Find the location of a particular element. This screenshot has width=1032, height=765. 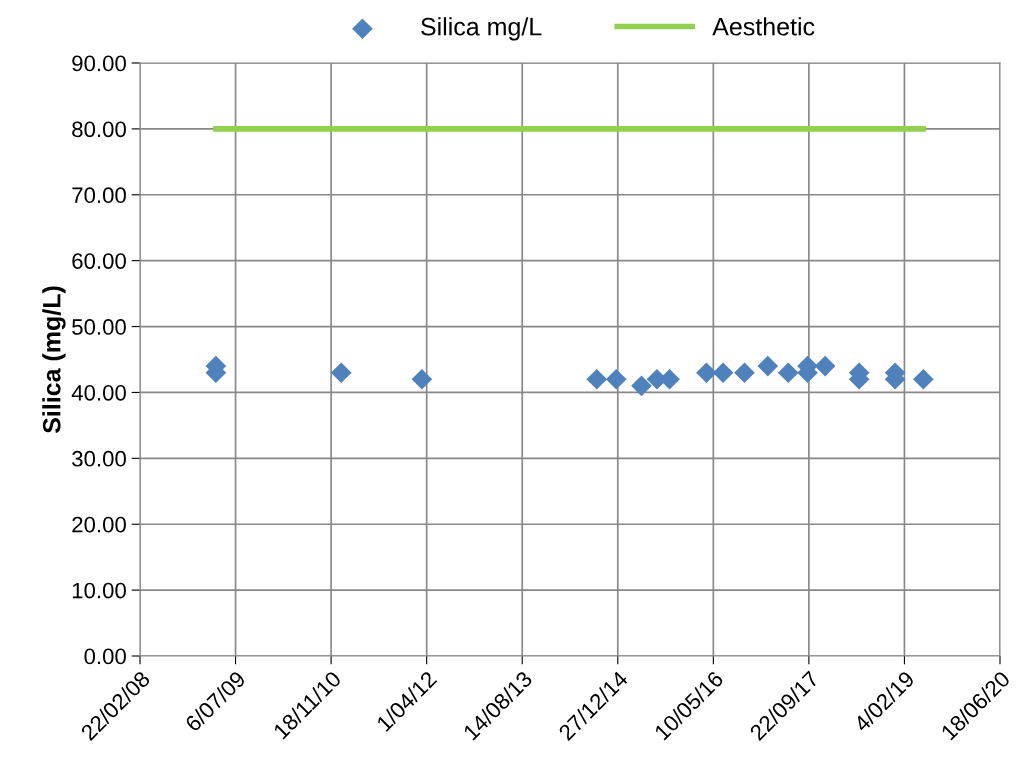

y-axis-title: Silica (mg/L) is located at coordinates (54, 360).